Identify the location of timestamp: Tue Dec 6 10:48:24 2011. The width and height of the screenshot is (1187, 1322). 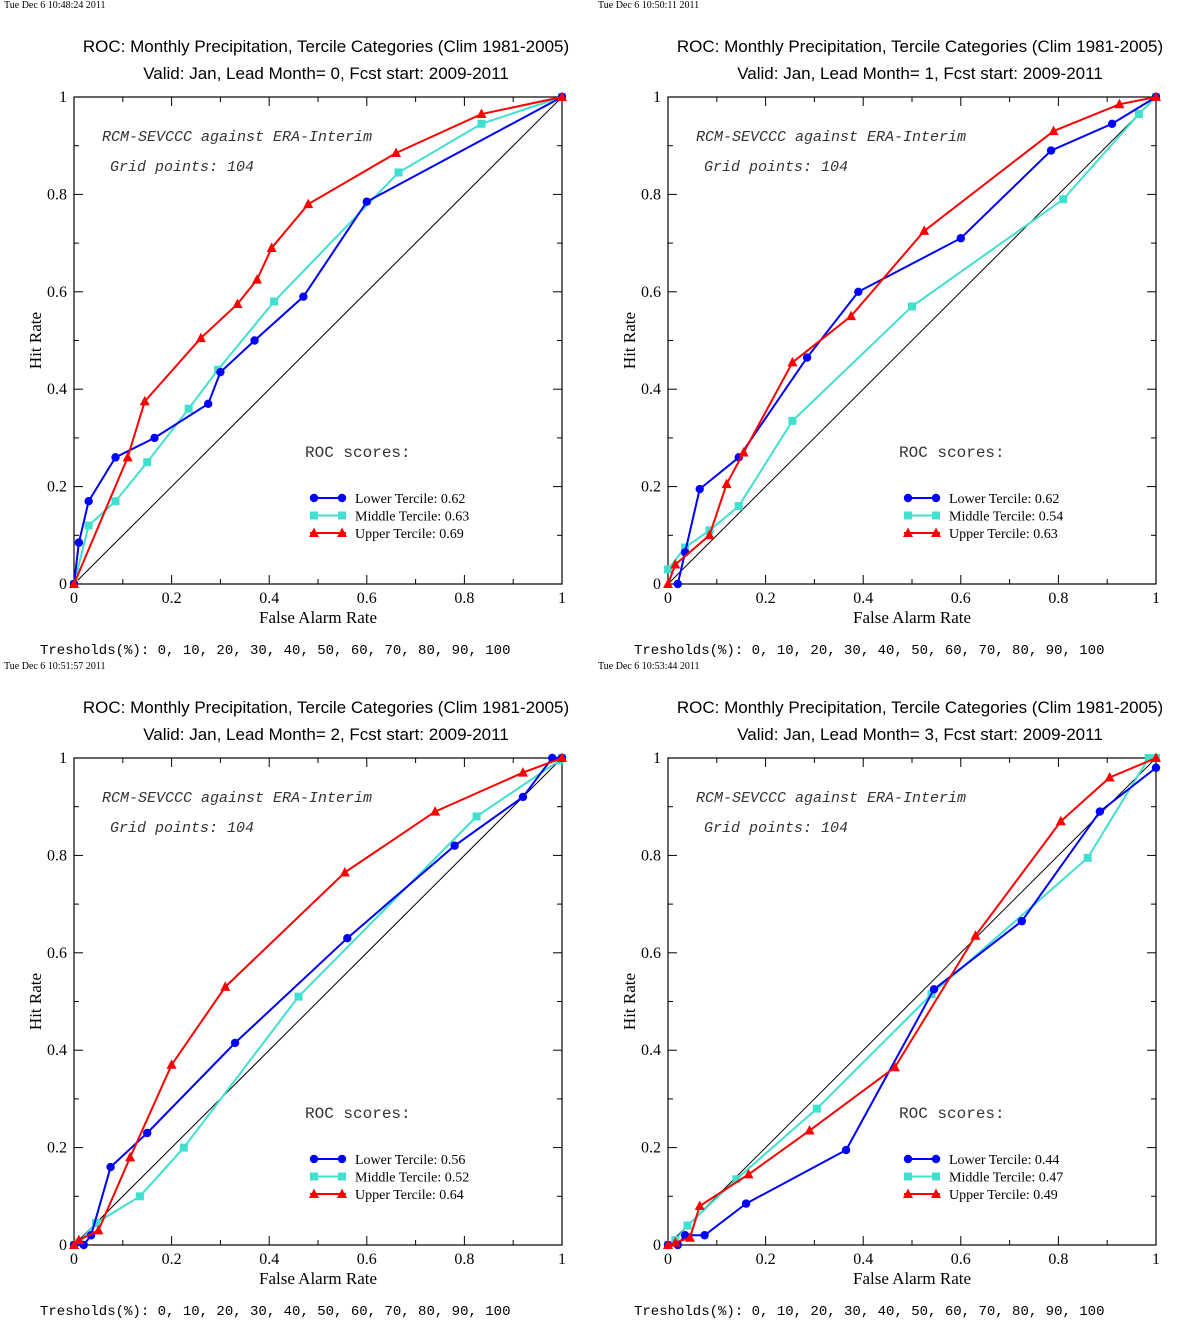
(55, 5).